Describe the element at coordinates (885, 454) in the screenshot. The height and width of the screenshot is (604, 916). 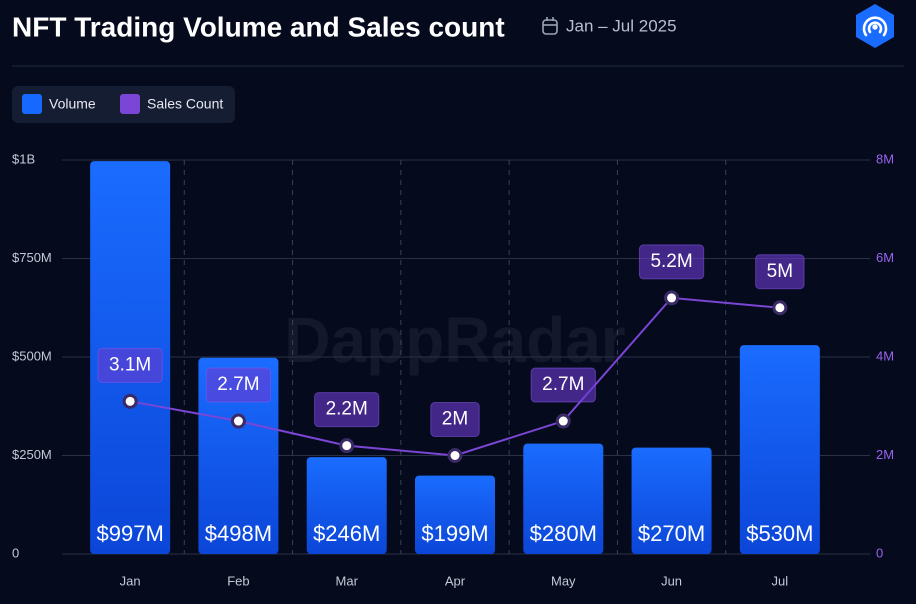
I see `y2-tick-label: 2M` at that location.